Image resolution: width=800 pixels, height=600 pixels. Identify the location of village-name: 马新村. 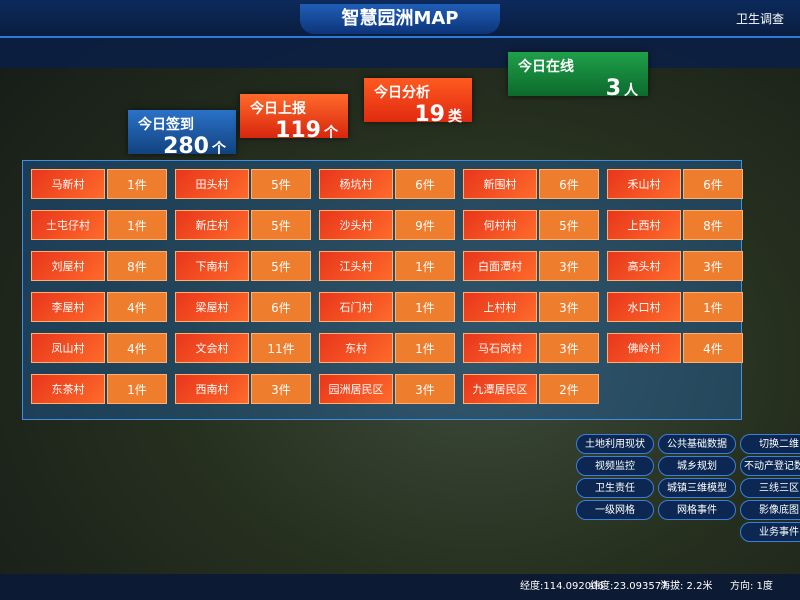
(68, 184).